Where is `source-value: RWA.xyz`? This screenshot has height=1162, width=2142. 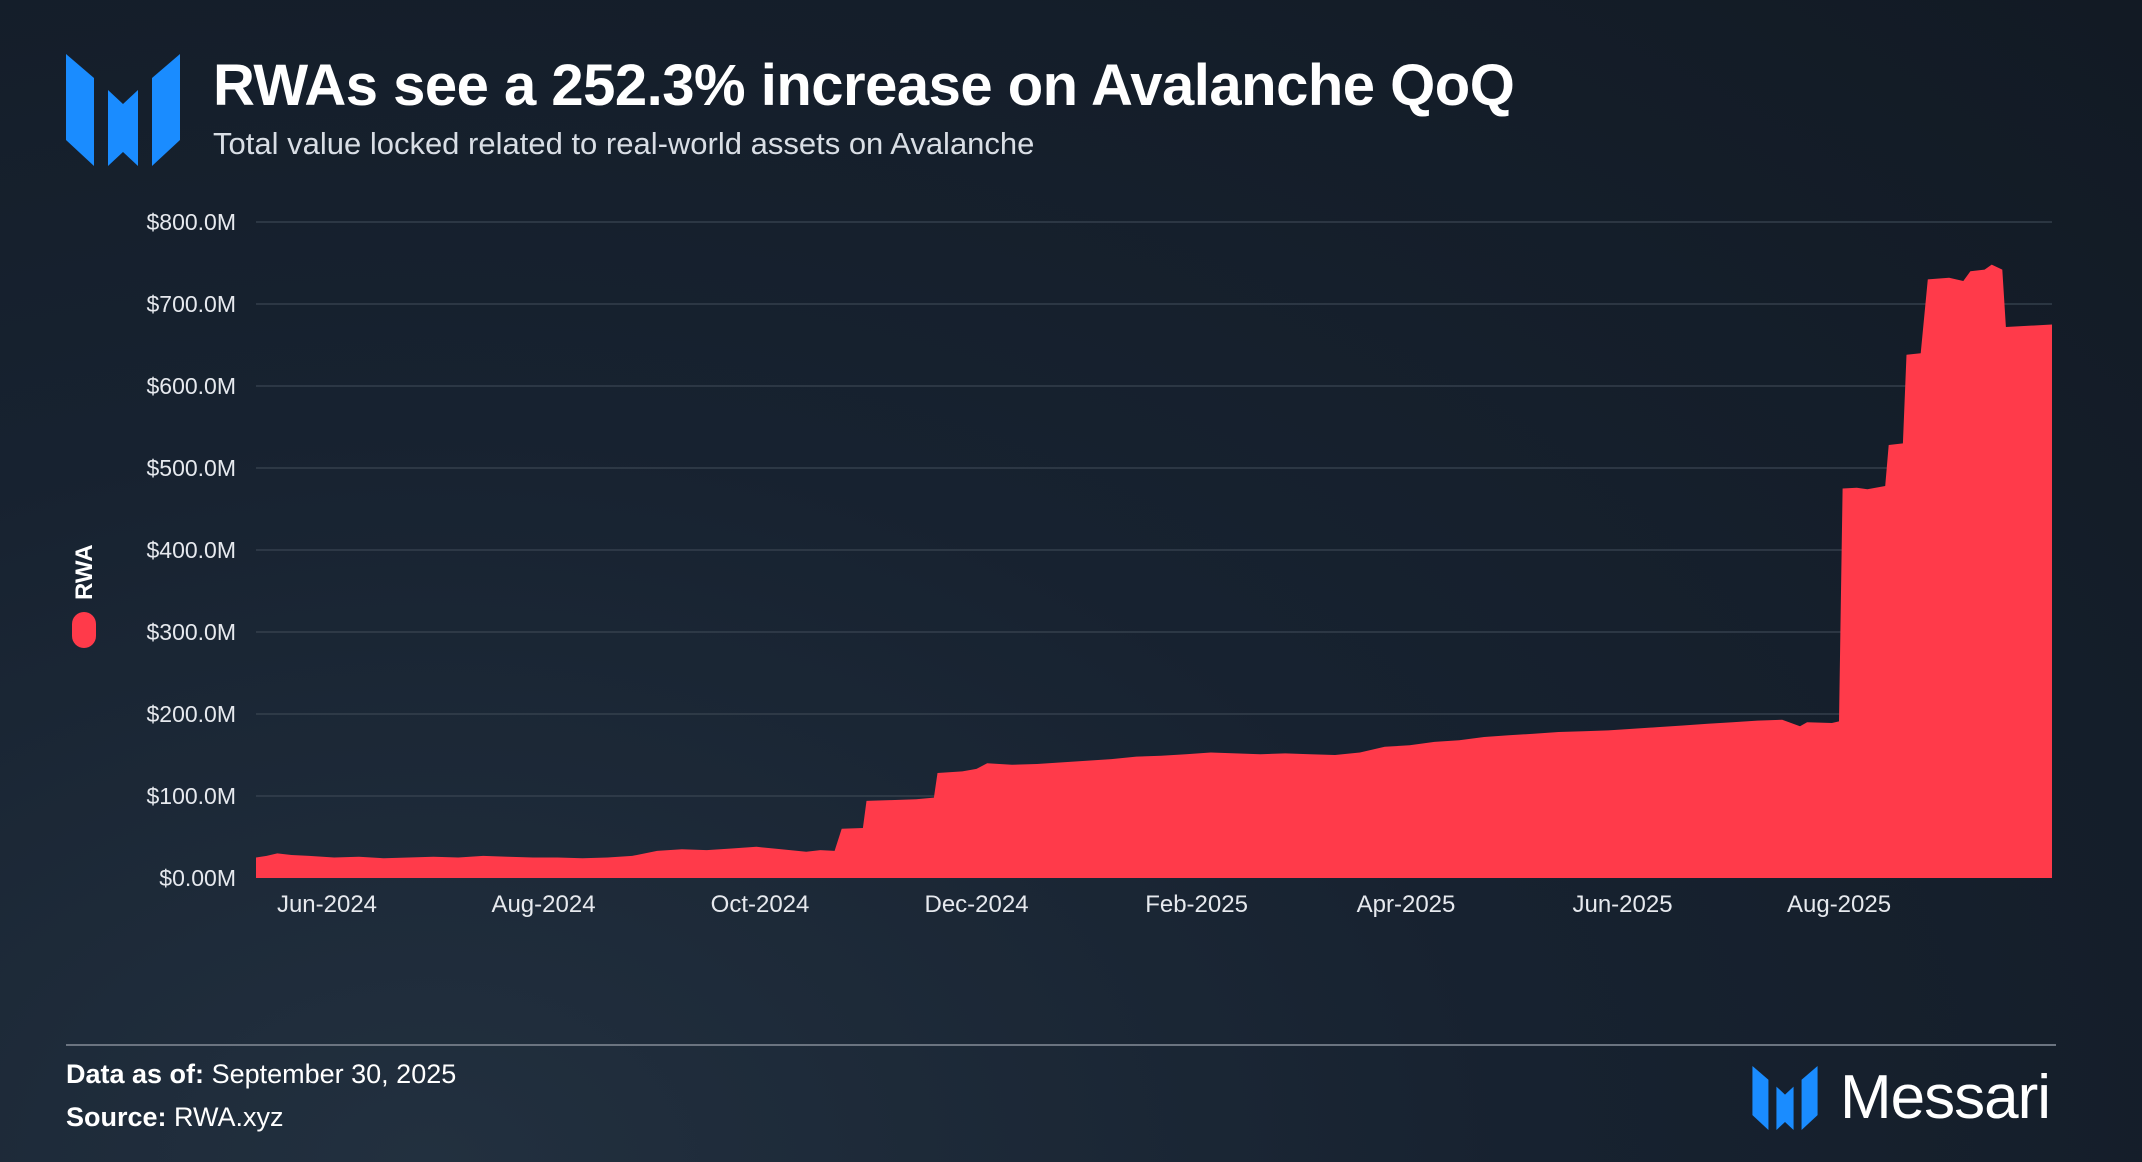
source-value: RWA.xyz is located at coordinates (229, 1117).